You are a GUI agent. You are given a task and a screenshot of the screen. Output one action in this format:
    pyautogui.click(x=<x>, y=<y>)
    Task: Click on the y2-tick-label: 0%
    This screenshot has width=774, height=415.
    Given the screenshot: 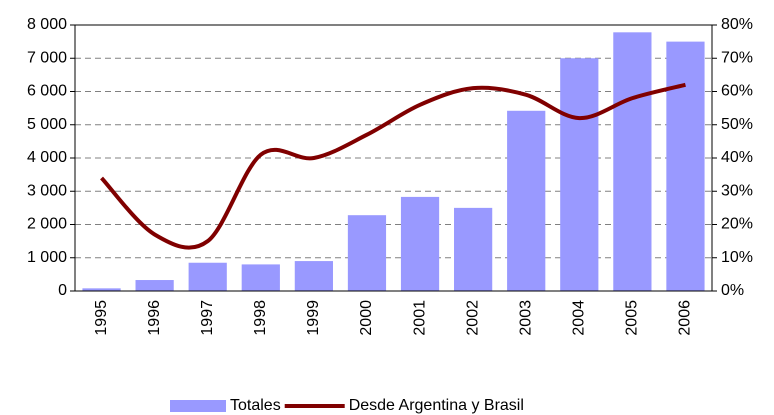 What is the action you would take?
    pyautogui.click(x=732, y=290)
    